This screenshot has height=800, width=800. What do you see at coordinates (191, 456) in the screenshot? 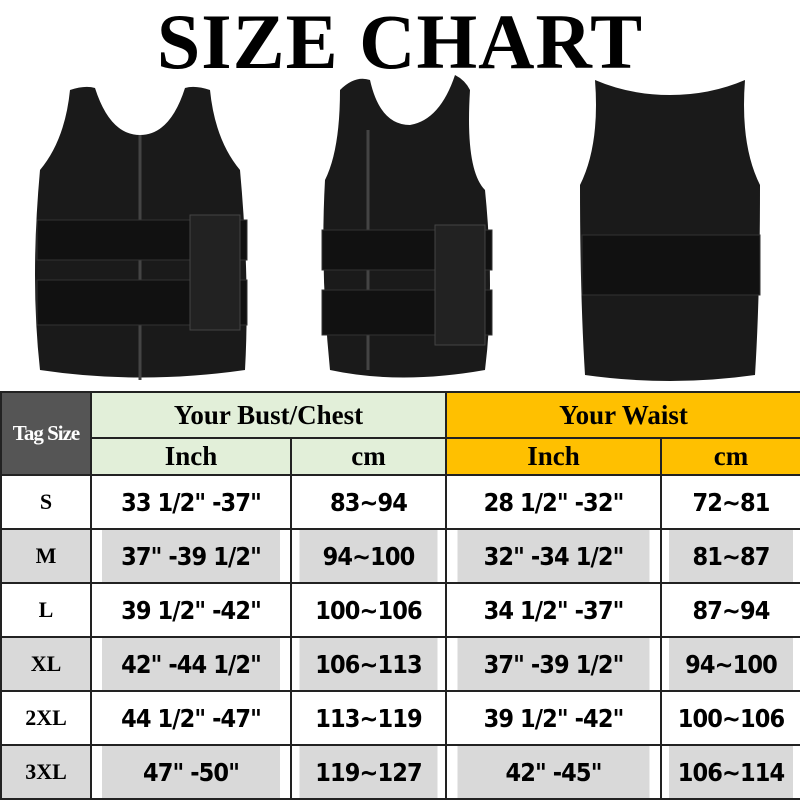
I see `bust-inch-header: Inch` at bounding box center [191, 456].